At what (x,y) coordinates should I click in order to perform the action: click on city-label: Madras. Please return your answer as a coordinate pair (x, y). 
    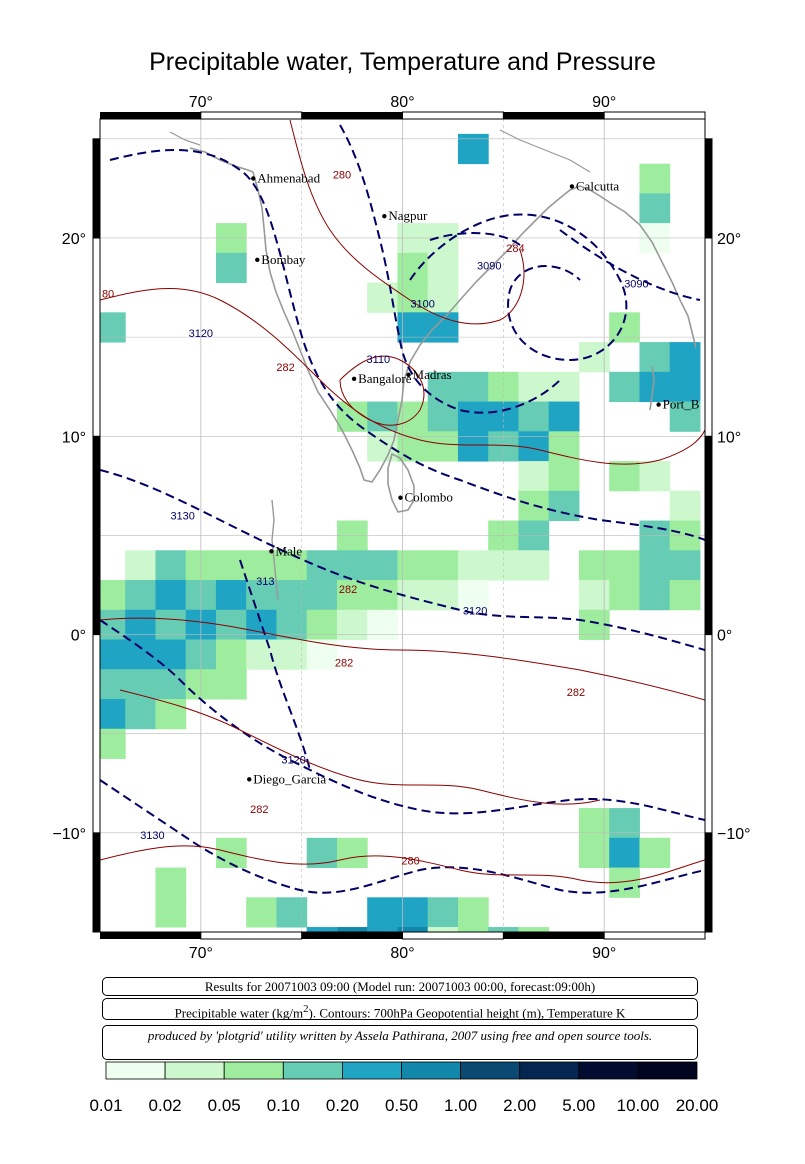
    Looking at the image, I should click on (432, 374).